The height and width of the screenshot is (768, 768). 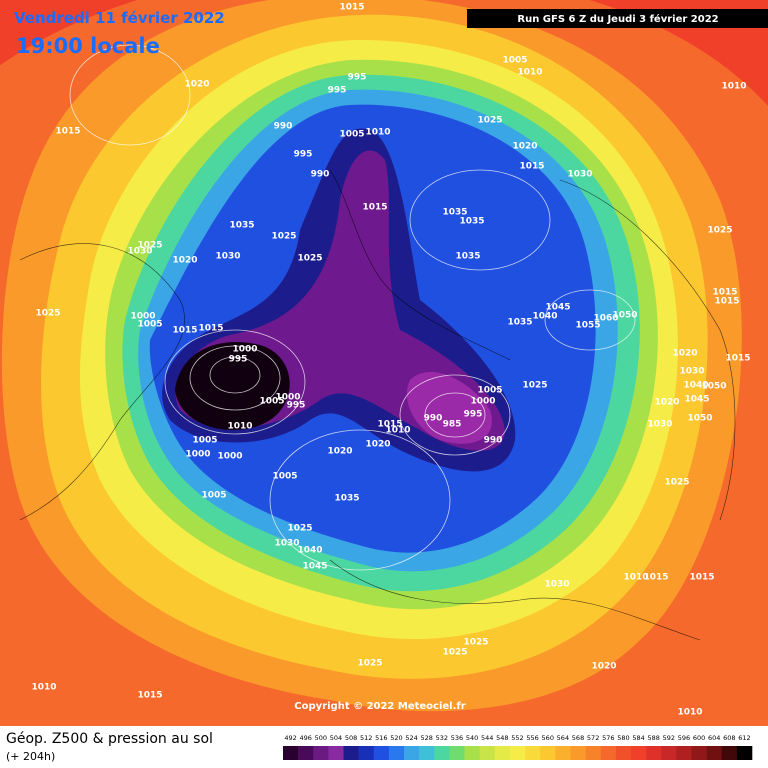 What do you see at coordinates (638, 738) in the screenshot?
I see `scale-label: 584` at bounding box center [638, 738].